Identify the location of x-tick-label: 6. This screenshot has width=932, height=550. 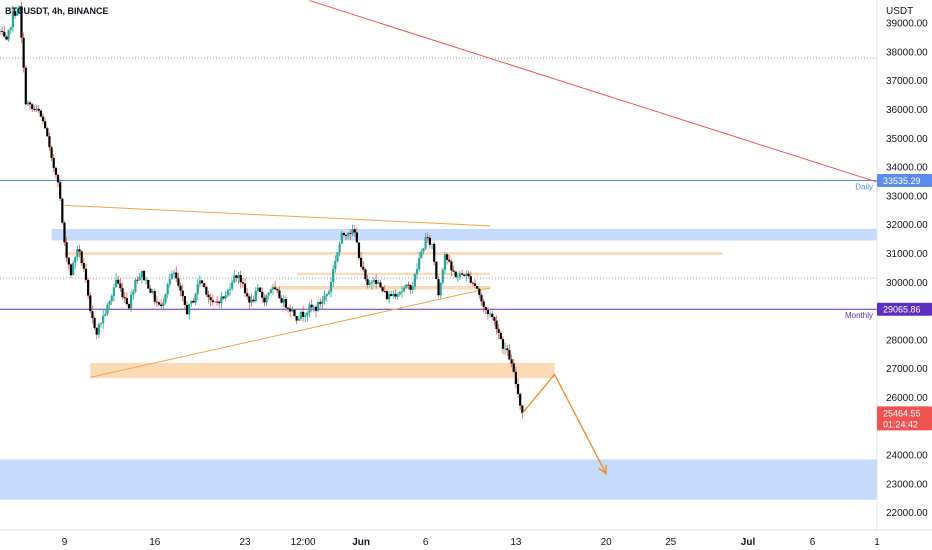
(813, 542).